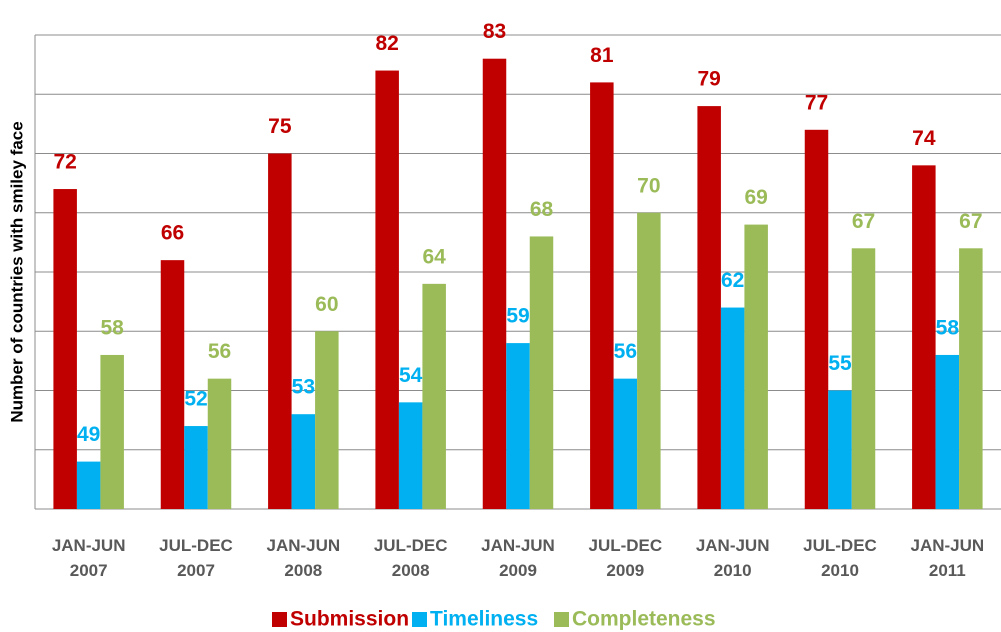  I want to click on value-label: 49, so click(88, 434).